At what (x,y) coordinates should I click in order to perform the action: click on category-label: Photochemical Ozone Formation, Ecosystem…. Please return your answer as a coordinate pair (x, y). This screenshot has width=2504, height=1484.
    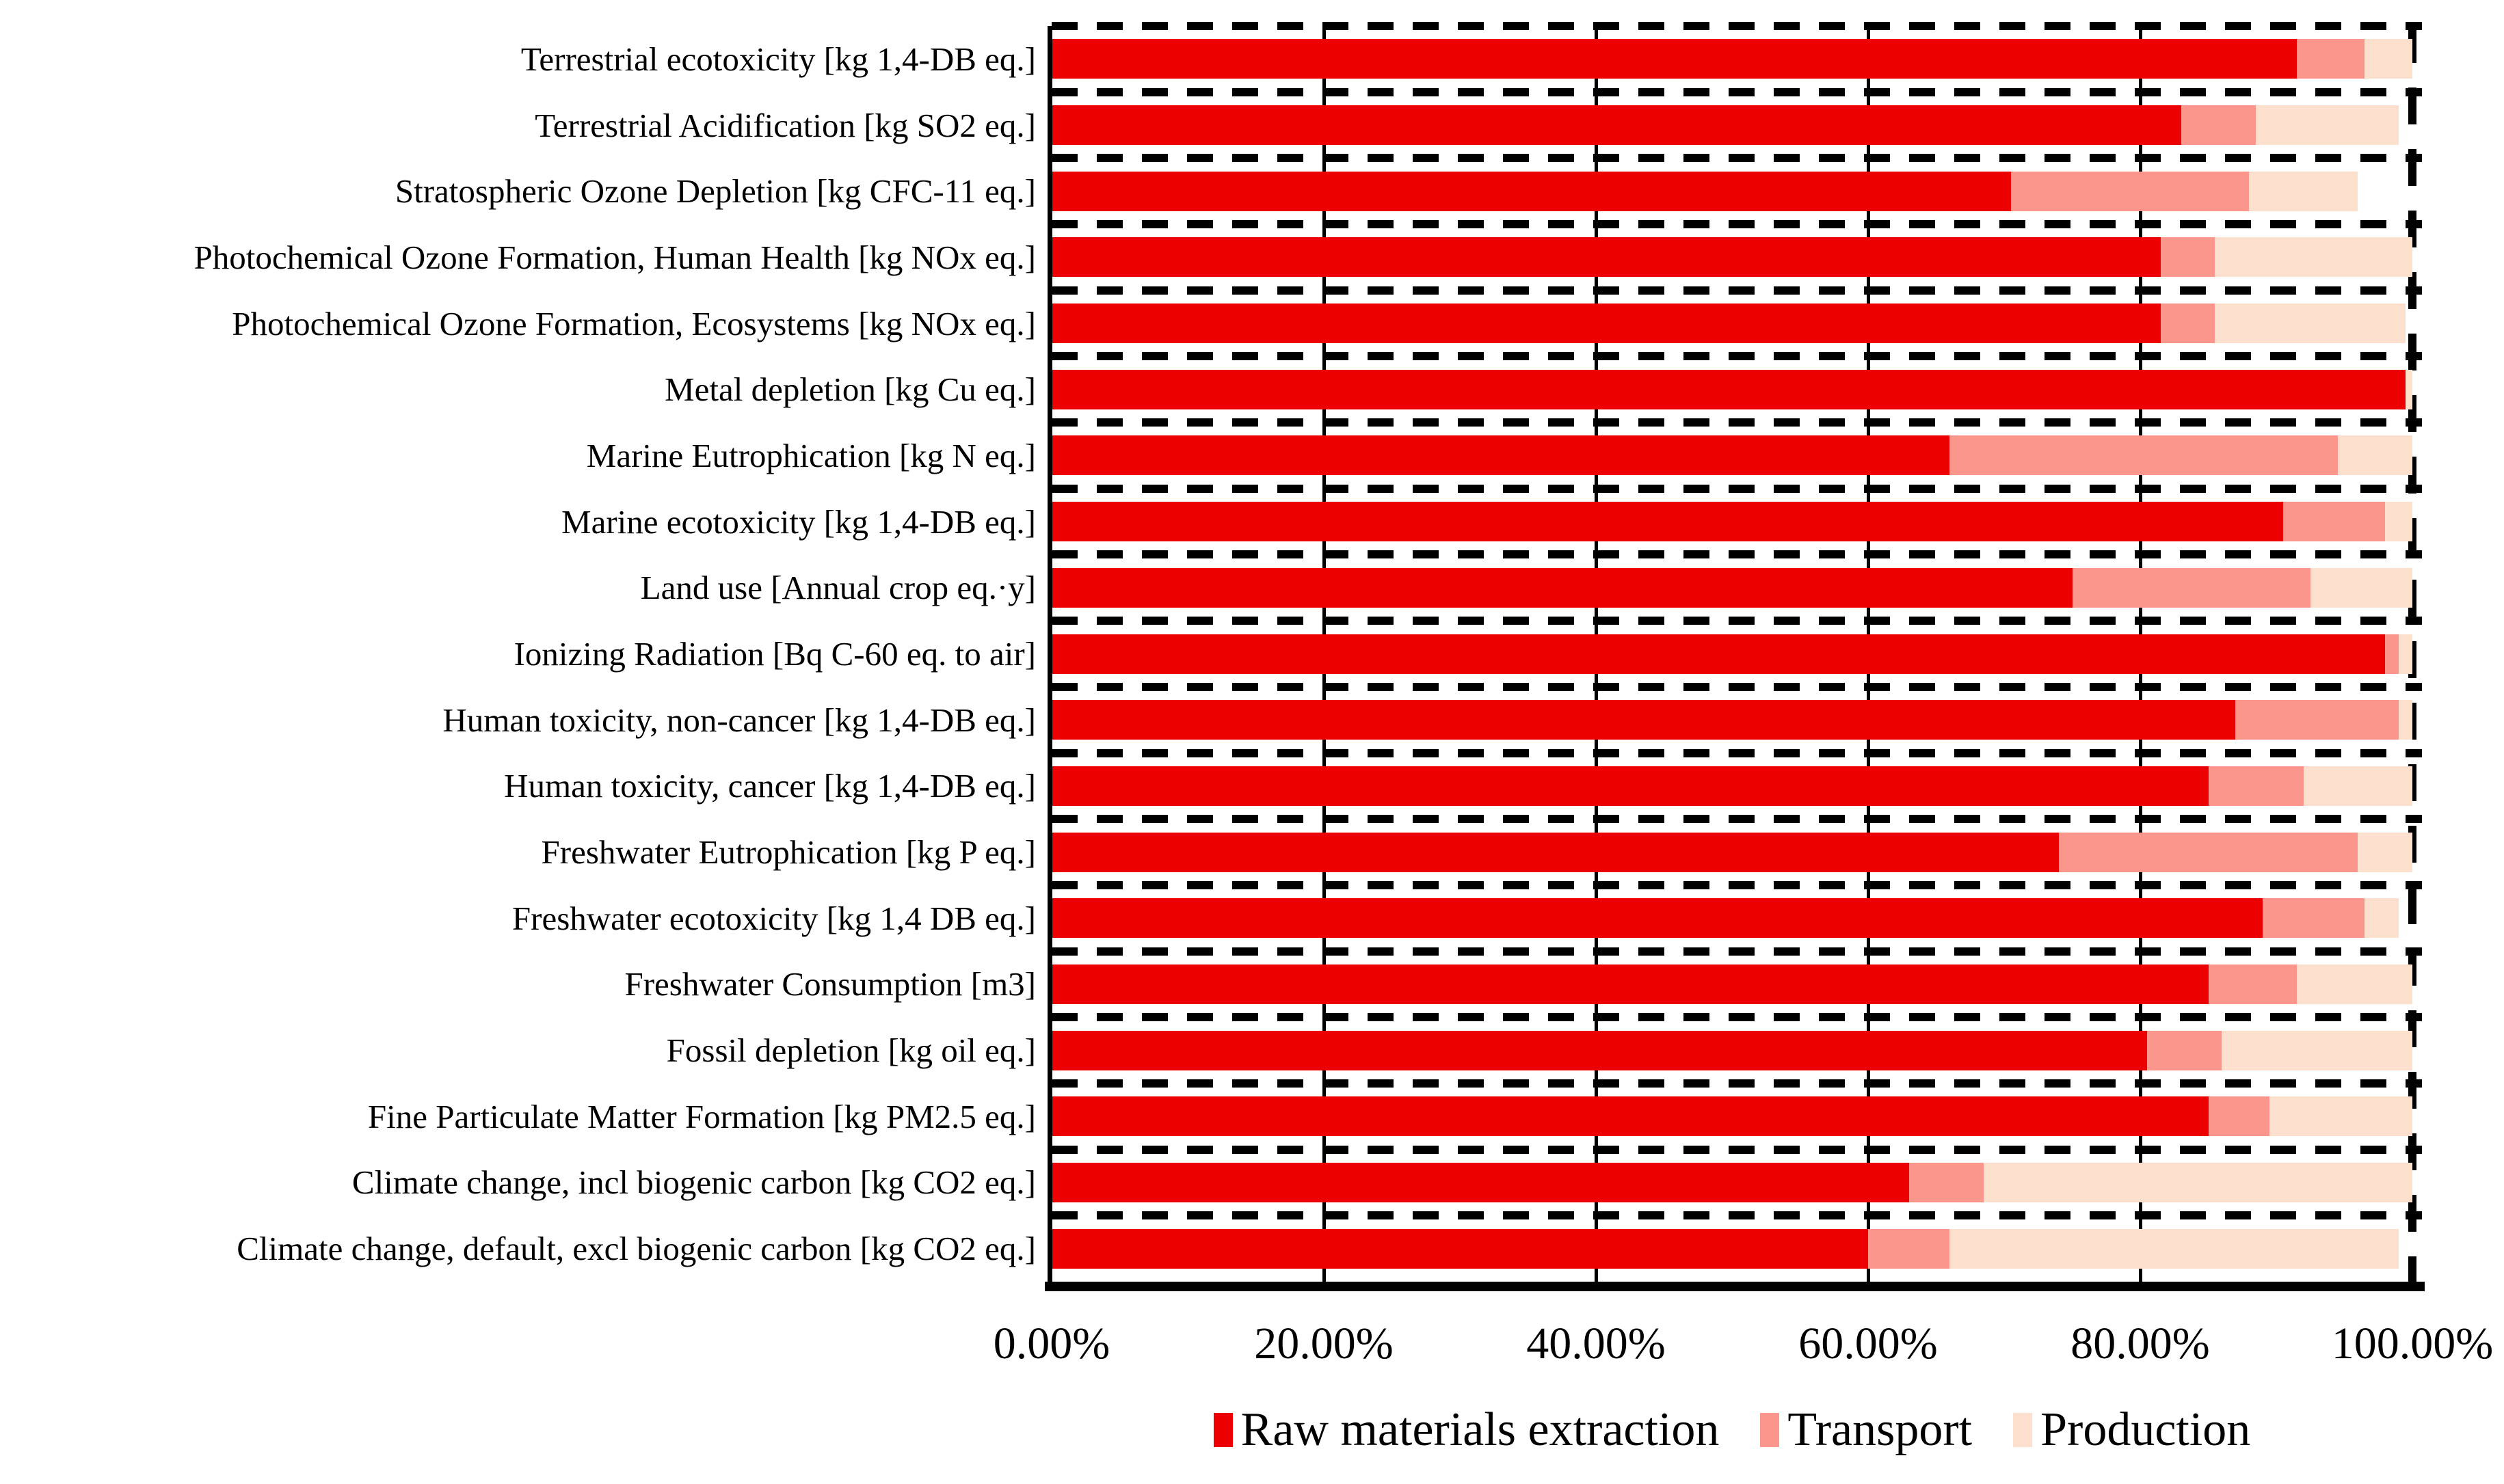
    Looking at the image, I should click on (634, 323).